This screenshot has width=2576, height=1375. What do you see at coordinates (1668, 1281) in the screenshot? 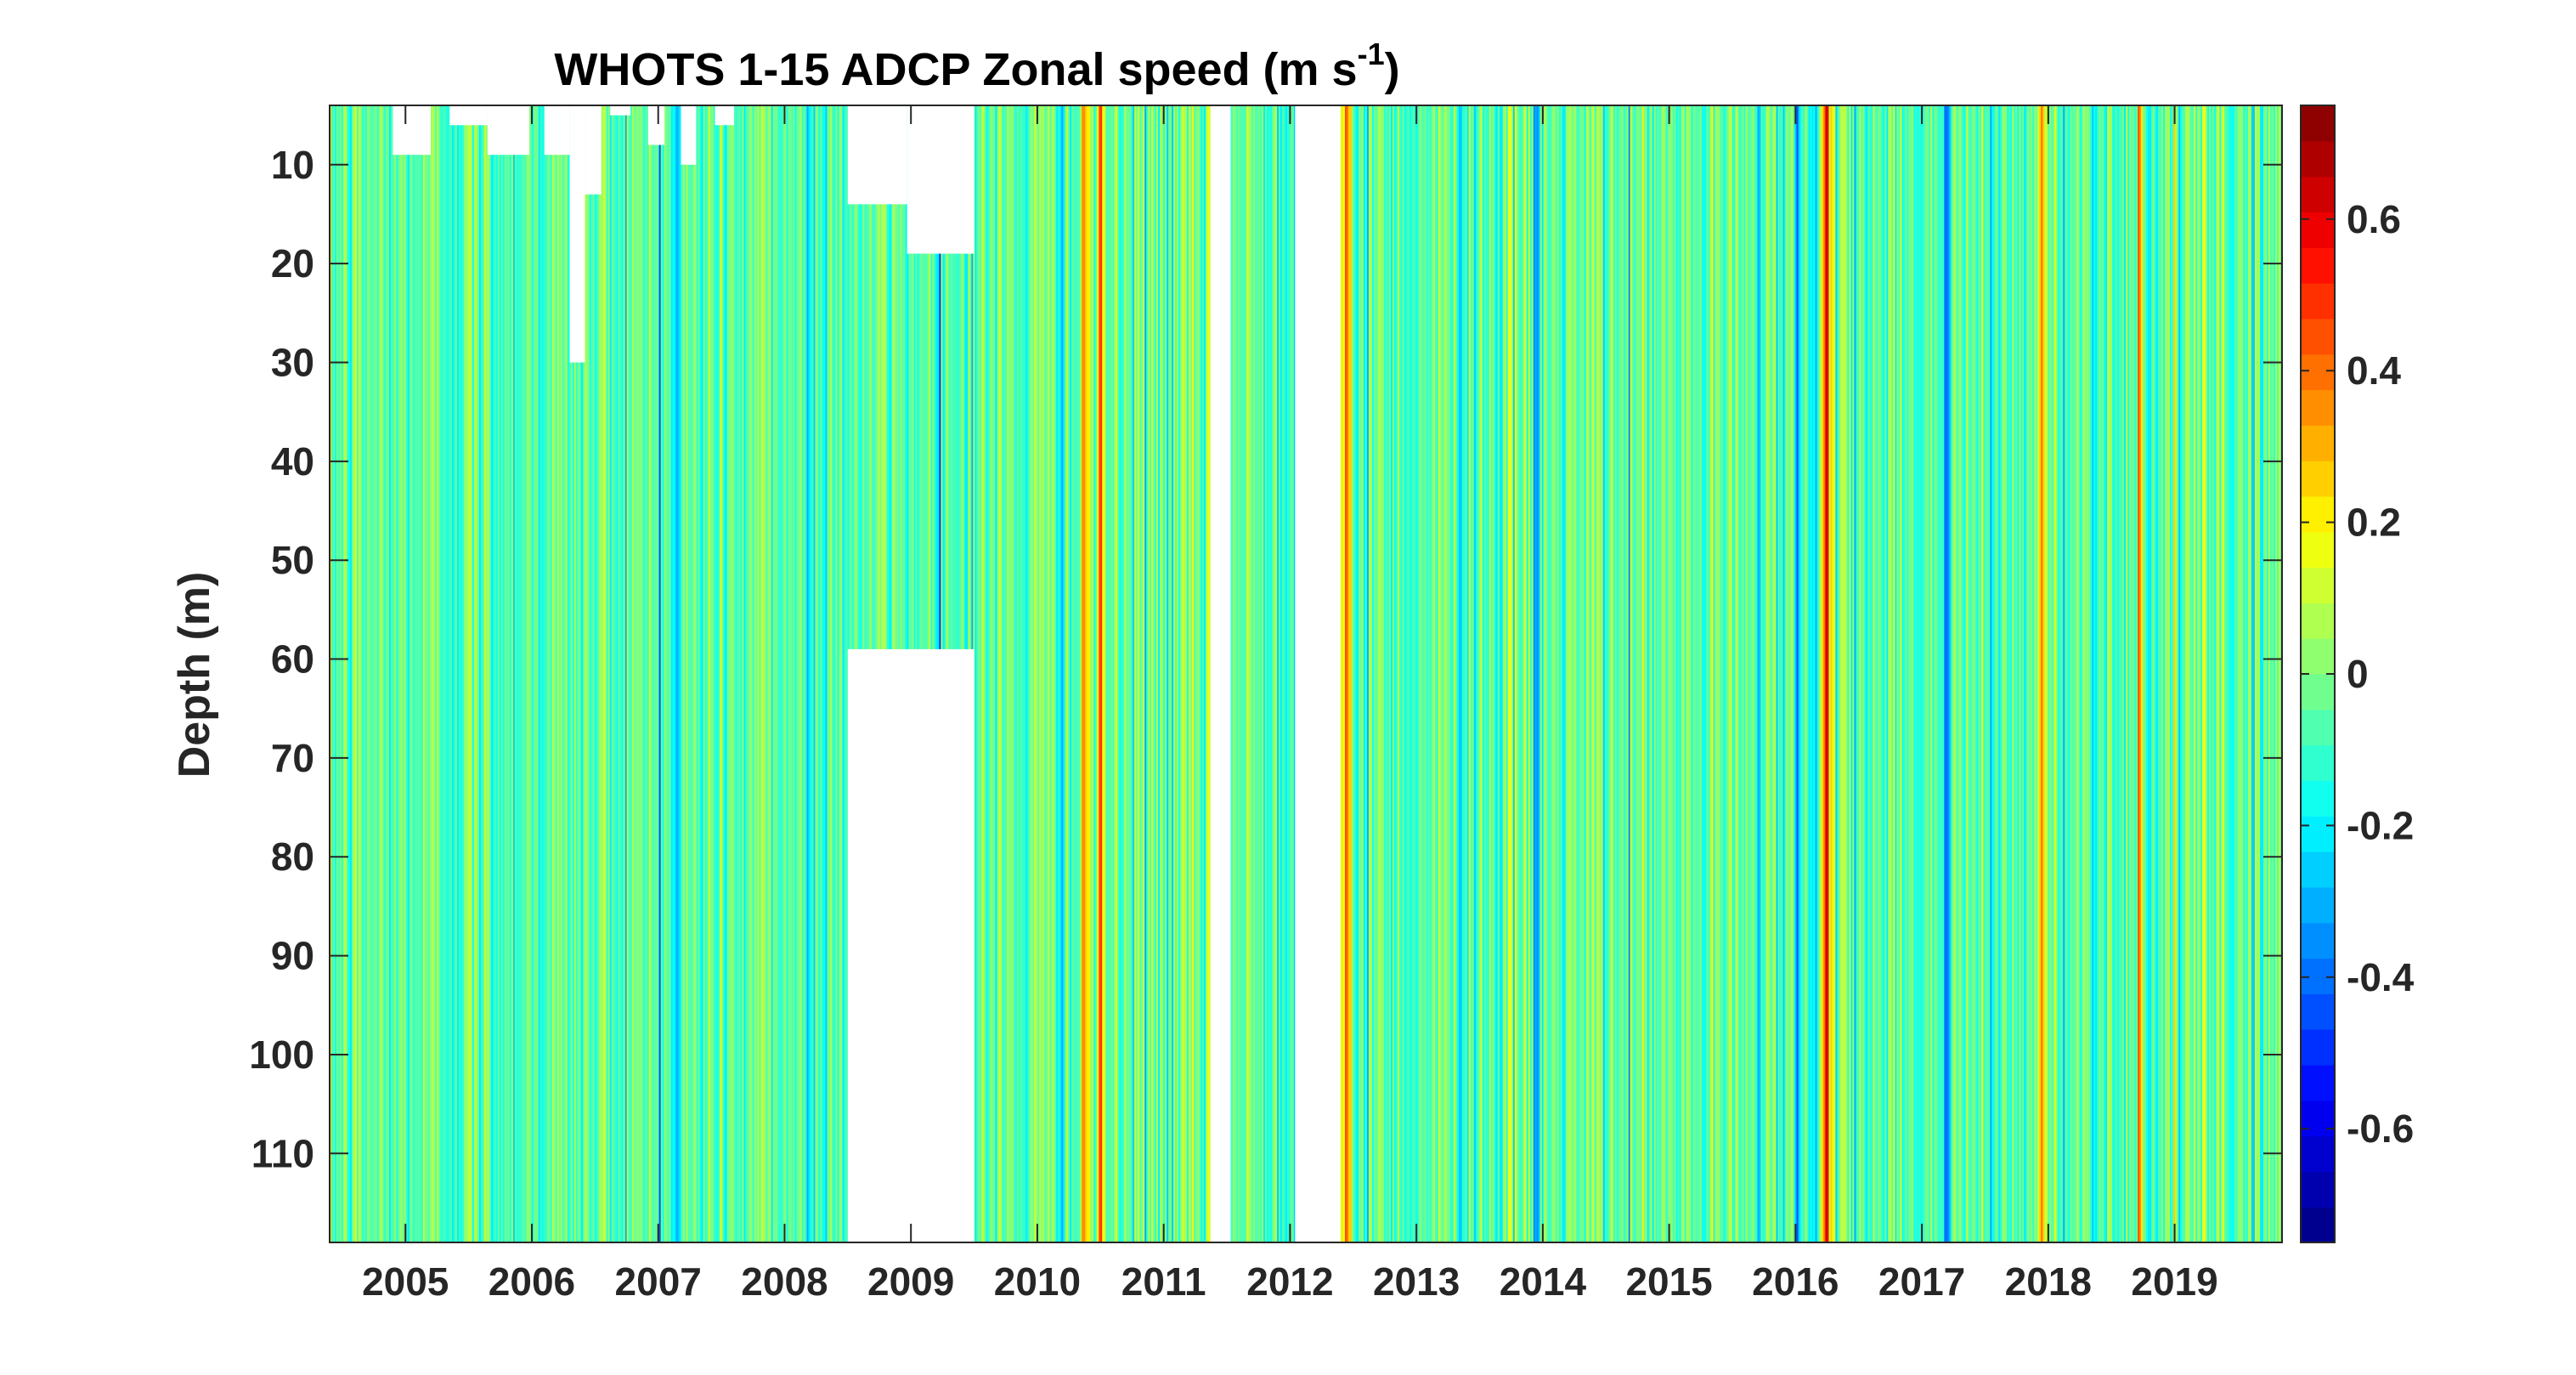
I see `x-tick-label: 2015` at bounding box center [1668, 1281].